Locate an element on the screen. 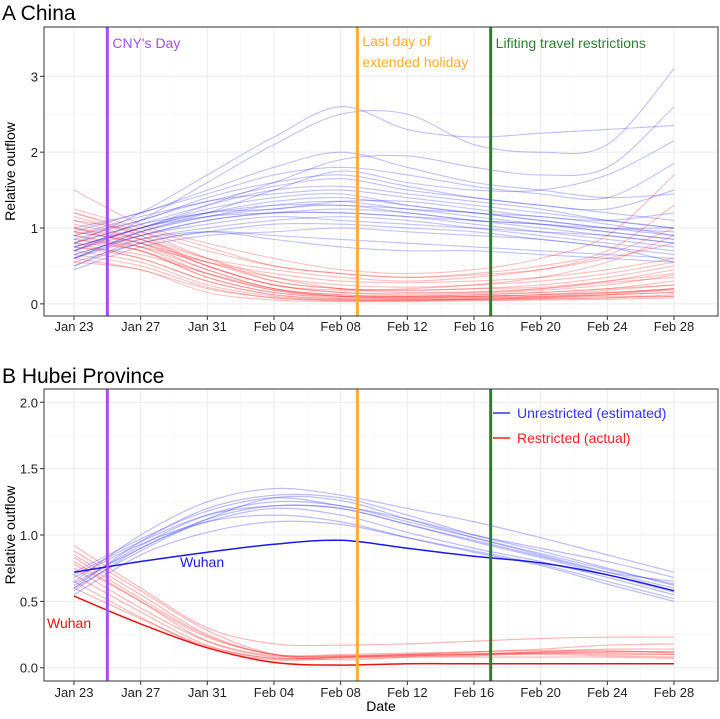 The width and height of the screenshot is (720, 719). wuhan-label-restricted: Wuhan is located at coordinates (69, 623).